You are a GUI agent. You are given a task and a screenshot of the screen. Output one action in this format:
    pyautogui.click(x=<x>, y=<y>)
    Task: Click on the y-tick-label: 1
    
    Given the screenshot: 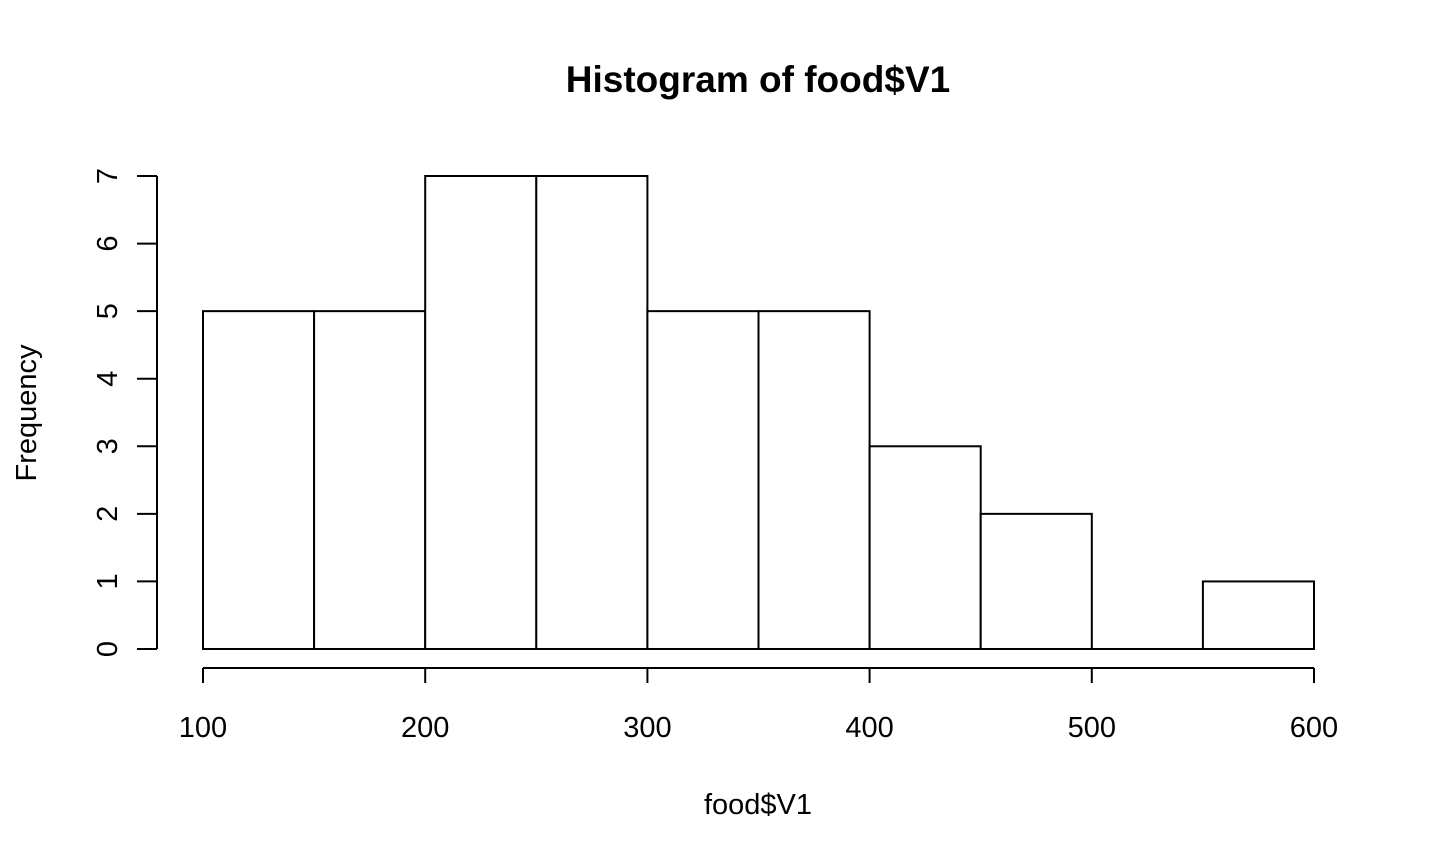 What is the action you would take?
    pyautogui.click(x=108, y=581)
    